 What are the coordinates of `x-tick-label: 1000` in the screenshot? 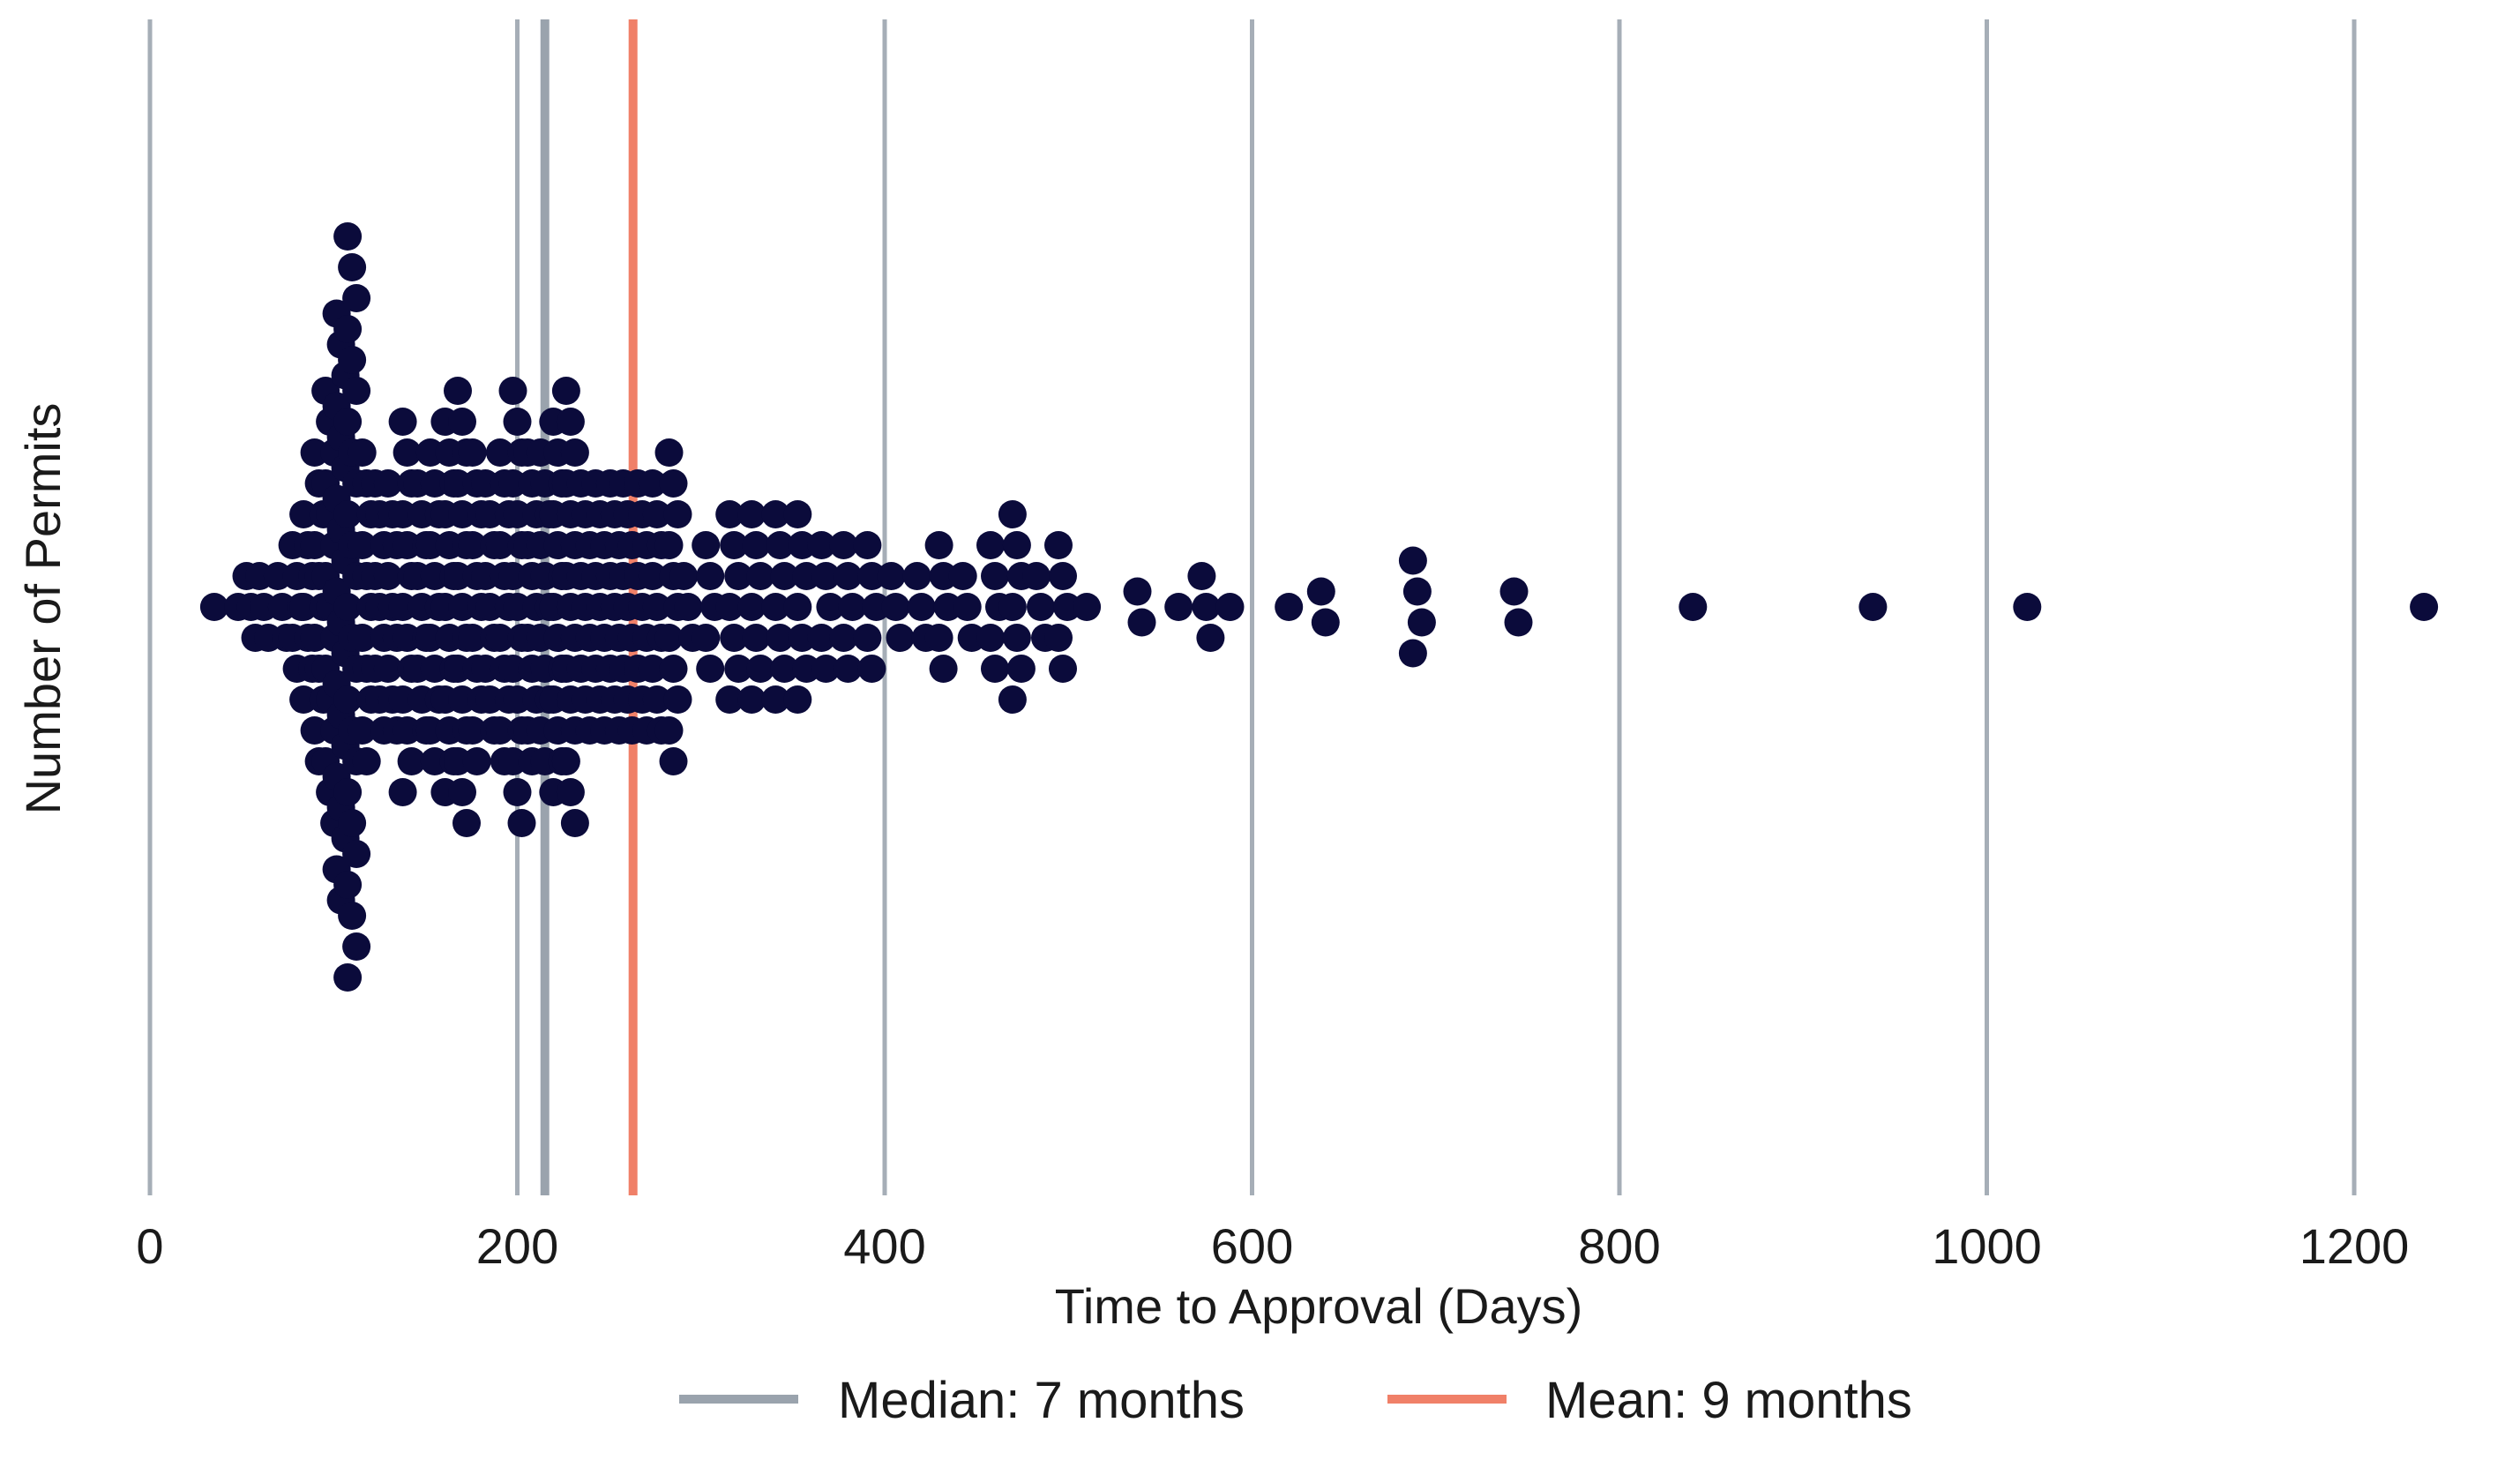 It's located at (1987, 1246).